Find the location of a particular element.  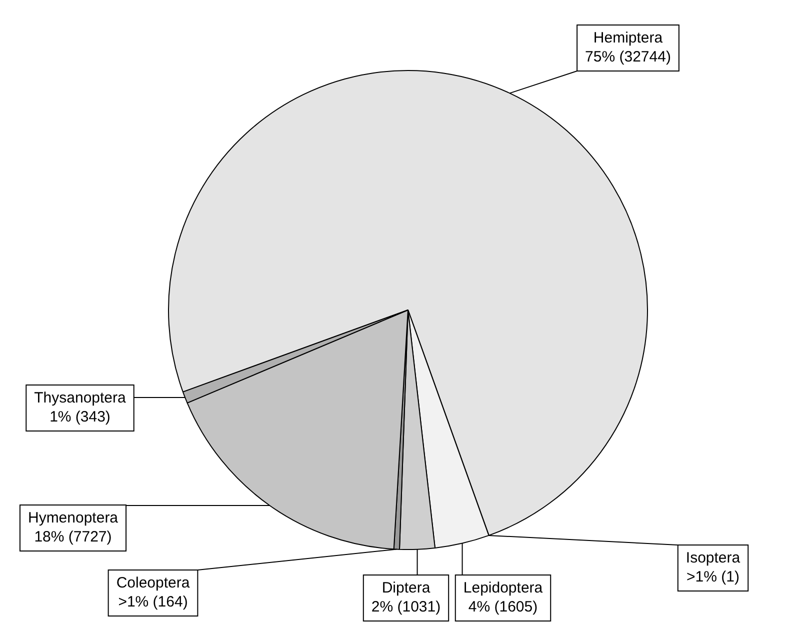

data-label: 4% (1605) is located at coordinates (503, 607).